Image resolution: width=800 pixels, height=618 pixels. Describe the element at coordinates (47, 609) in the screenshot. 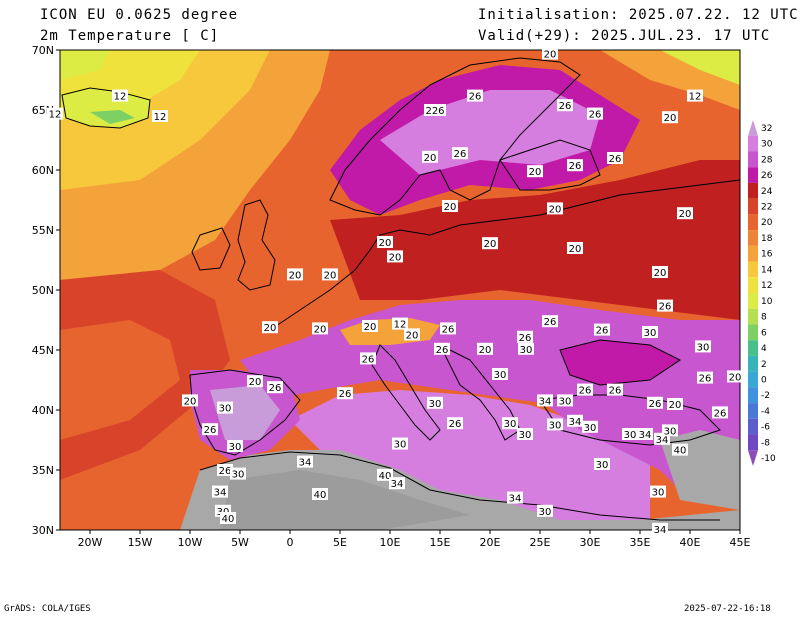

I see `grads-credit: GrADS: COLA/IGES` at that location.